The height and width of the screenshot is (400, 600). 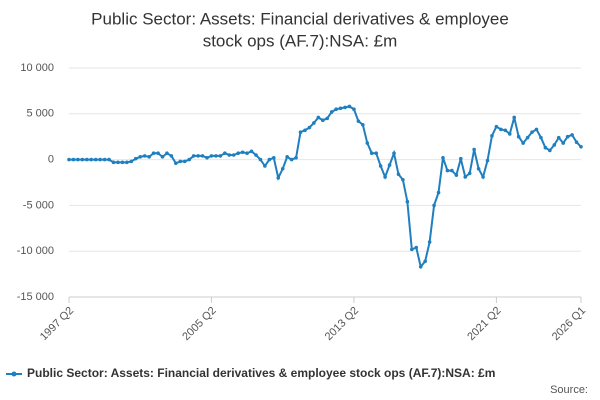 I want to click on y-tick-label: 0, so click(x=51, y=160).